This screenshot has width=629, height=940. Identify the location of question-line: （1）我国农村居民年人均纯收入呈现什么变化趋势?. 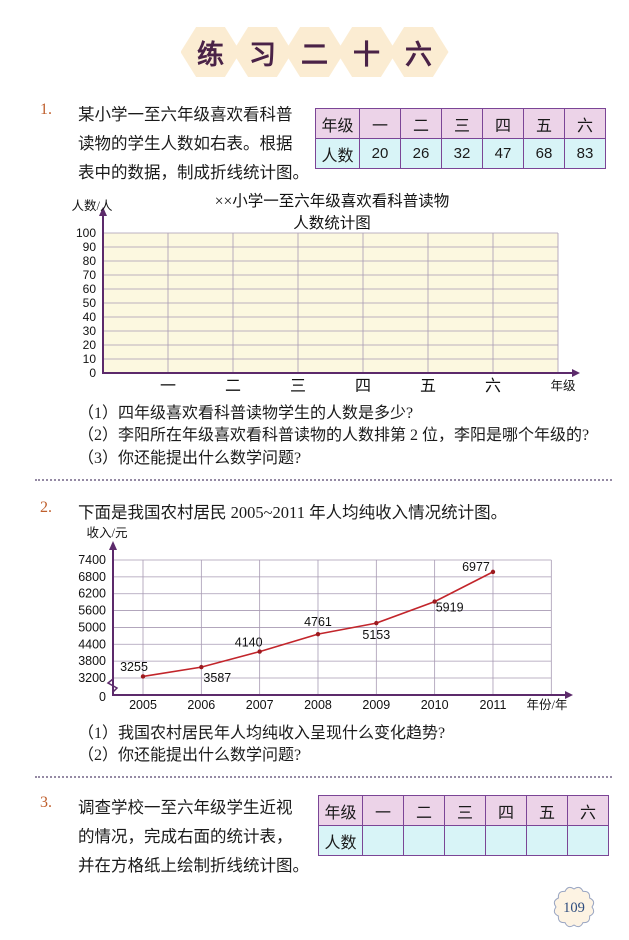
(262, 733).